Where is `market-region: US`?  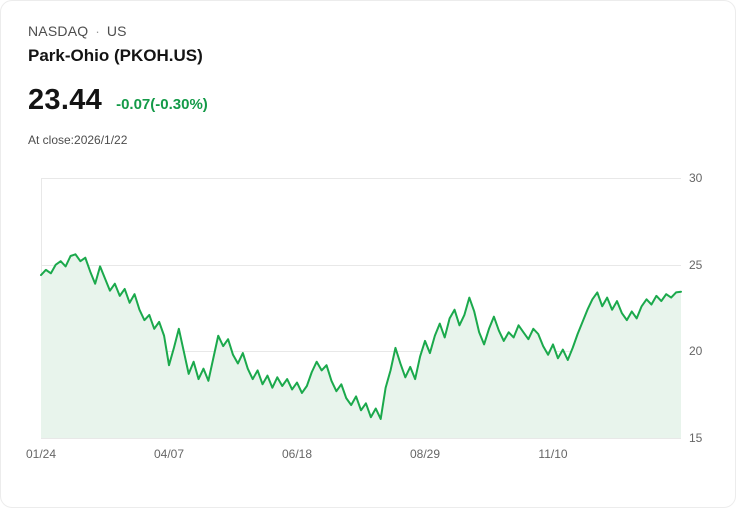
market-region: US is located at coordinates (116, 31).